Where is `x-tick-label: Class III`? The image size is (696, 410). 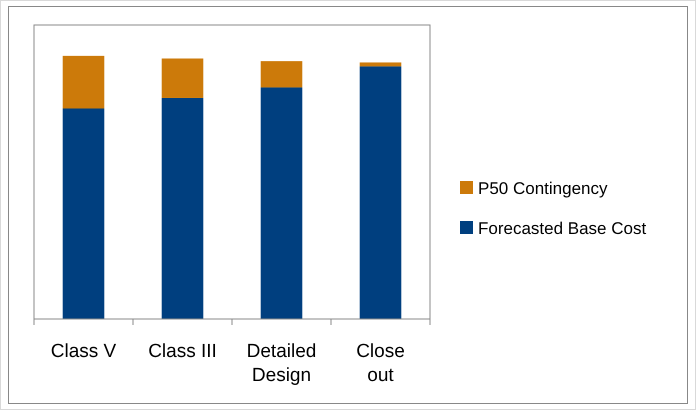 x-tick-label: Class III is located at coordinates (182, 351).